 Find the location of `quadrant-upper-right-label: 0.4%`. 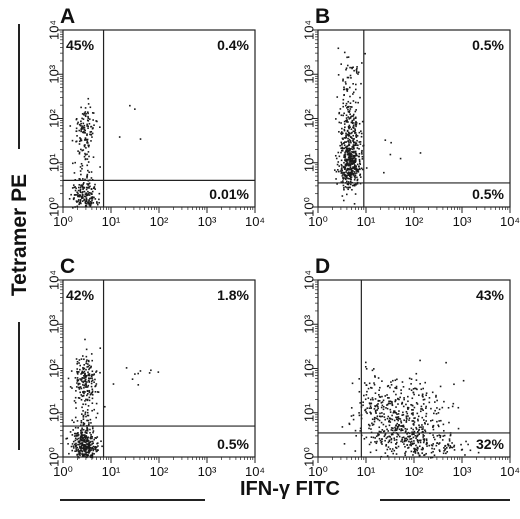

quadrant-upper-right-label: 0.4% is located at coordinates (233, 45).